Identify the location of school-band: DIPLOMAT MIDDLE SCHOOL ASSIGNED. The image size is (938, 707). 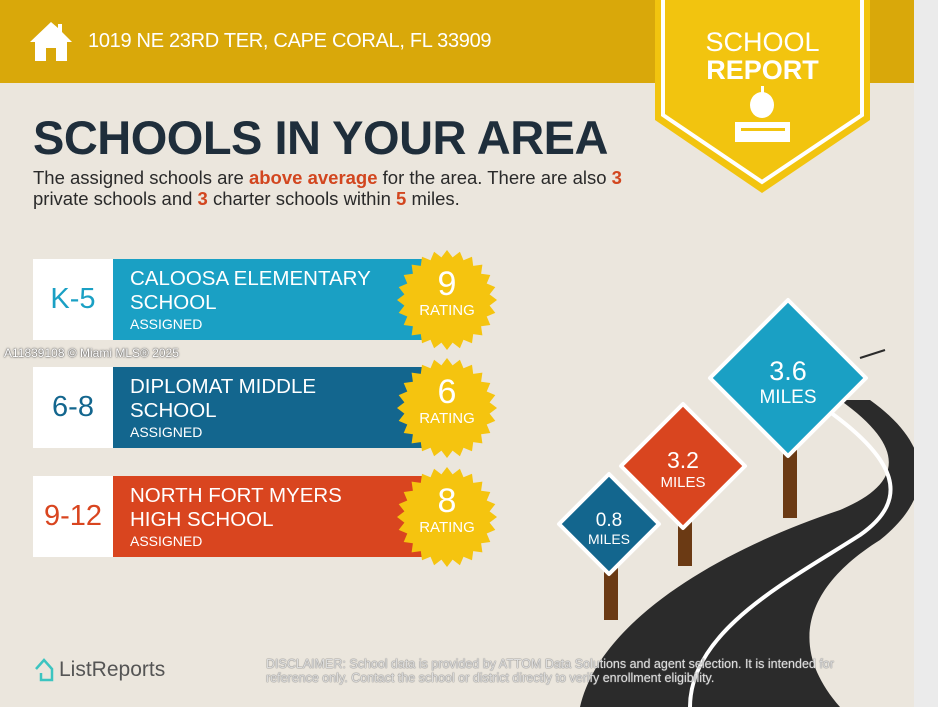
(268, 407).